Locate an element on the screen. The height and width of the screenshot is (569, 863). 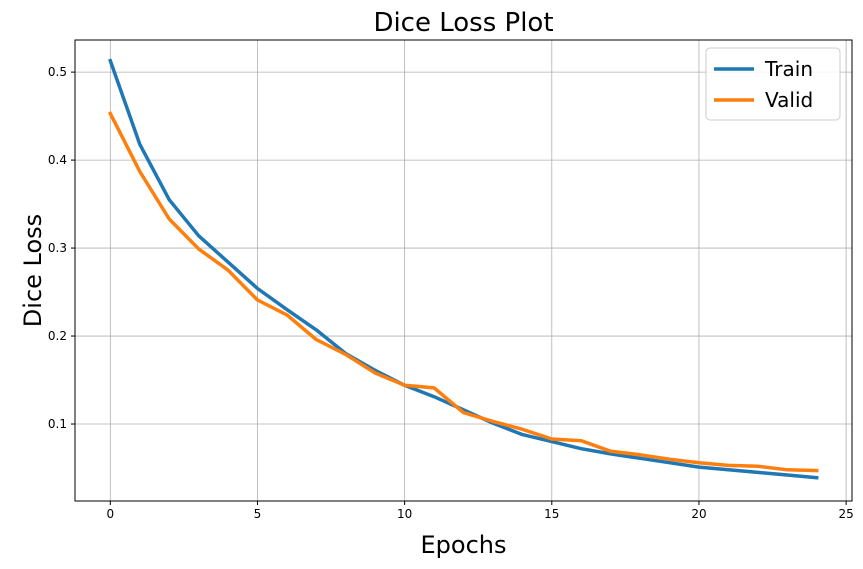
legend: Train Valid is located at coordinates (773, 84).